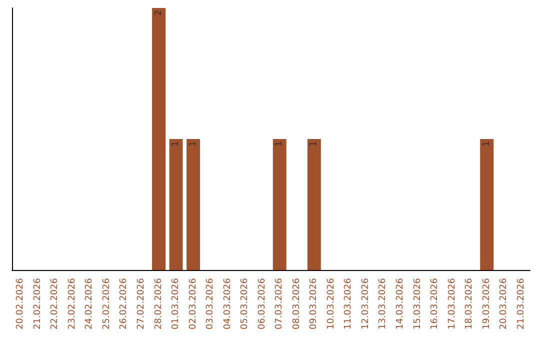 This screenshot has height=340, width=540. Describe the element at coordinates (211, 304) in the screenshot. I see `x-tick-label: 03.03.2026` at that location.